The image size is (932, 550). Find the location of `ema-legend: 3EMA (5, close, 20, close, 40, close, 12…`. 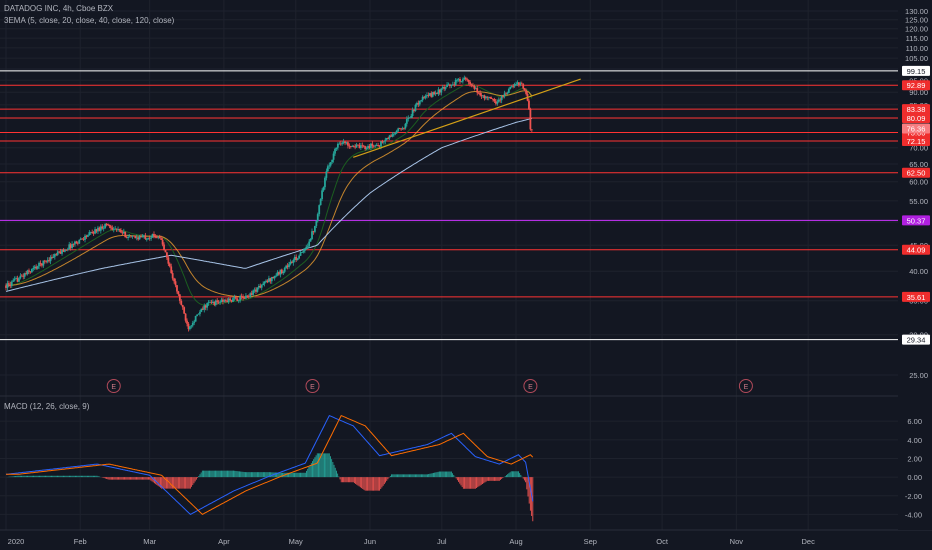

ema-legend: 3EMA (5, close, 20, close, 40, close, 12… is located at coordinates (89, 20).